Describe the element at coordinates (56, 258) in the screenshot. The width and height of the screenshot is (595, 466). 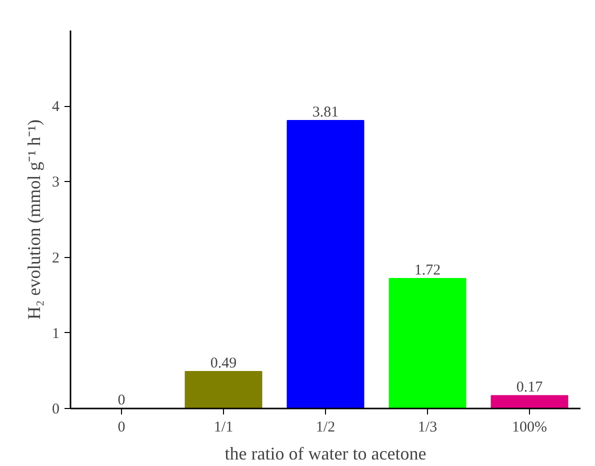
I see `y-tick-label: 2` at that location.